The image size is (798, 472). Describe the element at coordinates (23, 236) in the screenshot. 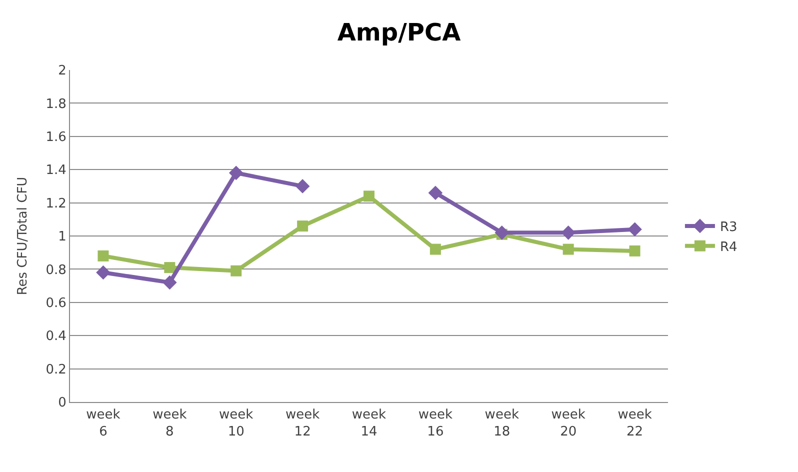

I see `y-axis-title: Res CFU/Total CFU` at that location.